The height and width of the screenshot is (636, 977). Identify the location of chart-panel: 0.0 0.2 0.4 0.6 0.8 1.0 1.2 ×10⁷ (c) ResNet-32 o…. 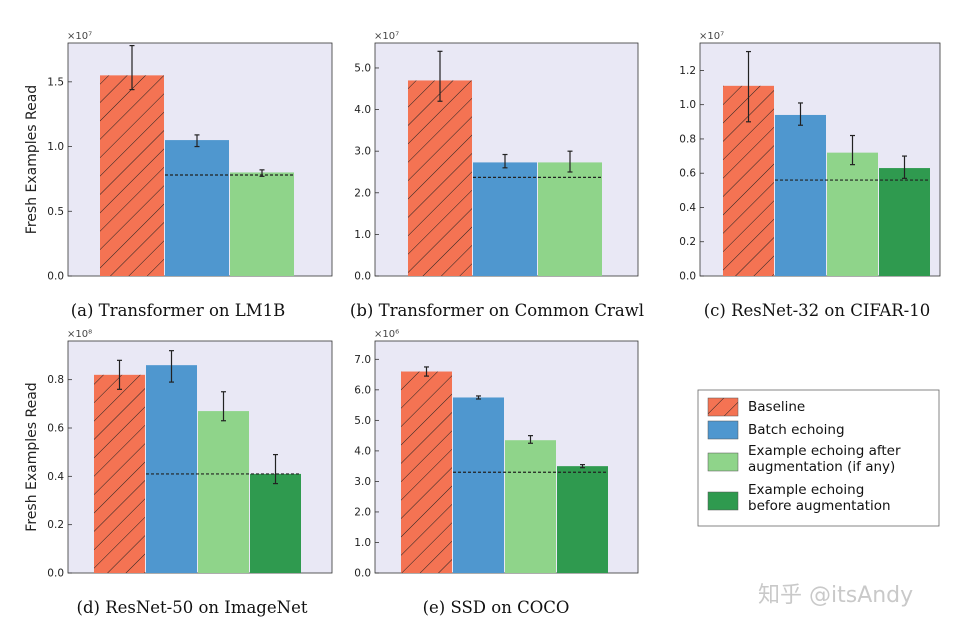
(810, 175).